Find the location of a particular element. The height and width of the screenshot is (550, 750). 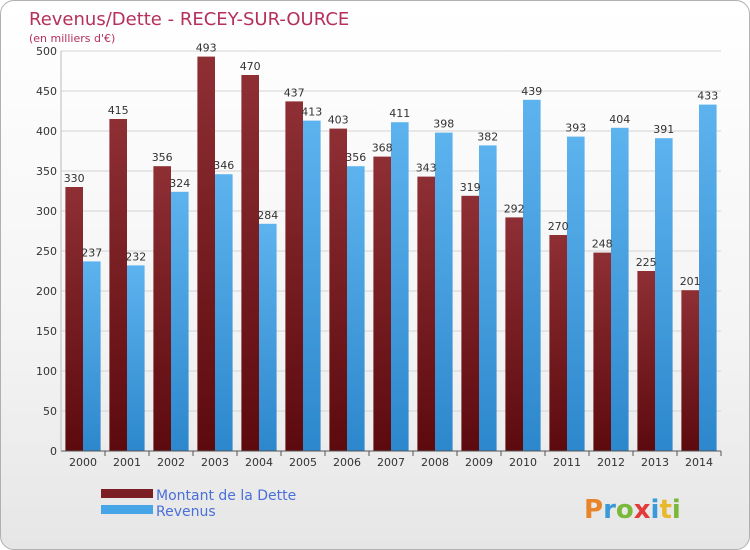

bar-dette-2012 is located at coordinates (602, 351).